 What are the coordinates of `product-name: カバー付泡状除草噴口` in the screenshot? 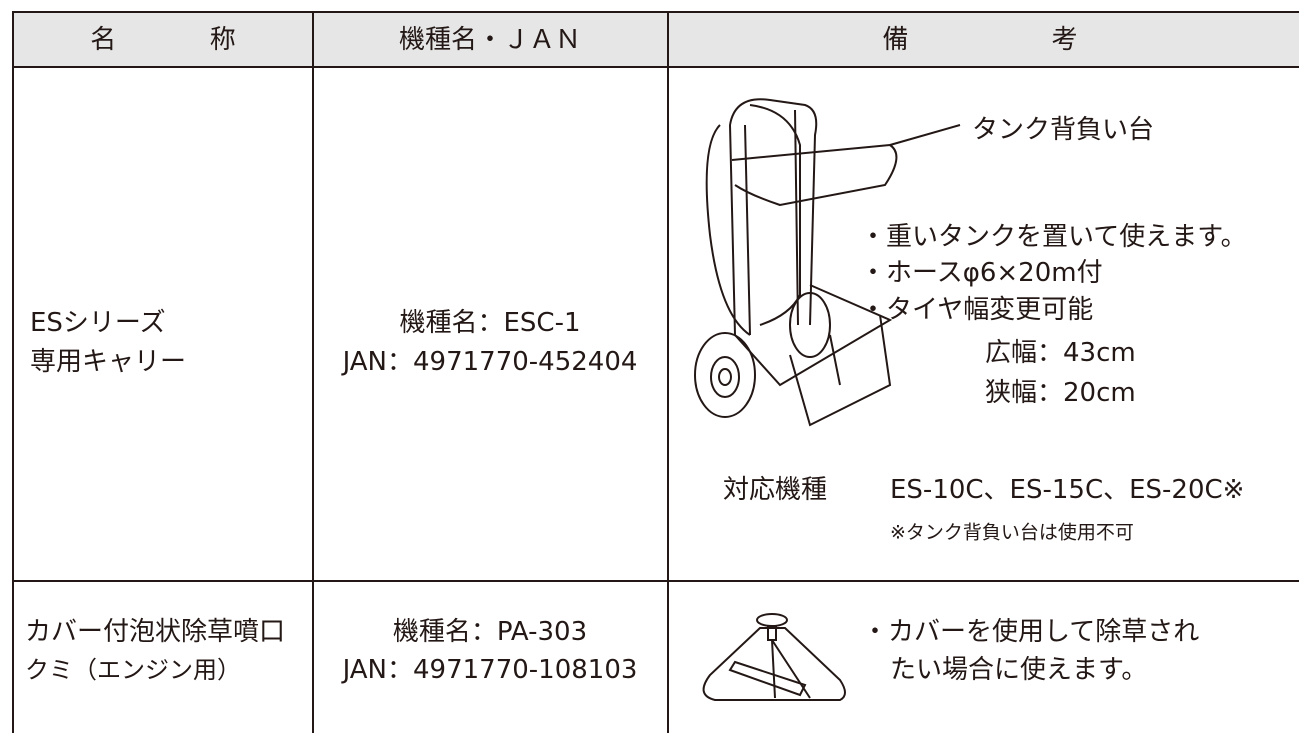 It's located at (155, 632).